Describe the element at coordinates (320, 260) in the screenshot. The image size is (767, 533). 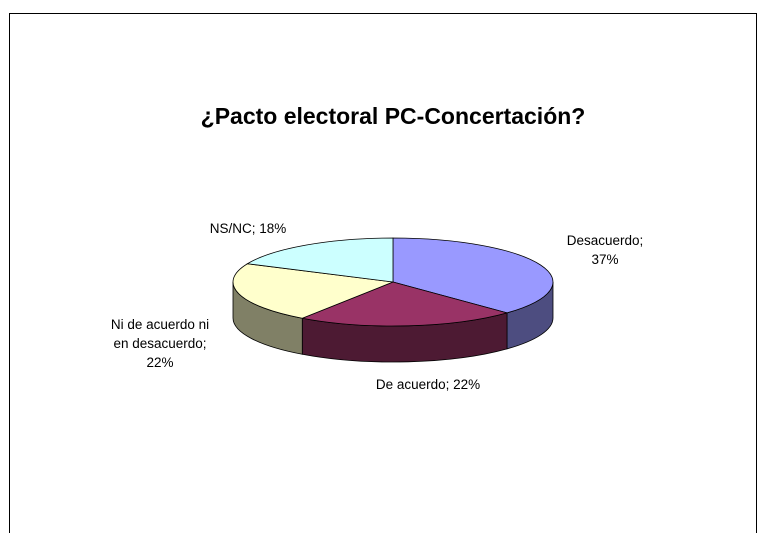
I see `pie-slice-ns-nc` at that location.